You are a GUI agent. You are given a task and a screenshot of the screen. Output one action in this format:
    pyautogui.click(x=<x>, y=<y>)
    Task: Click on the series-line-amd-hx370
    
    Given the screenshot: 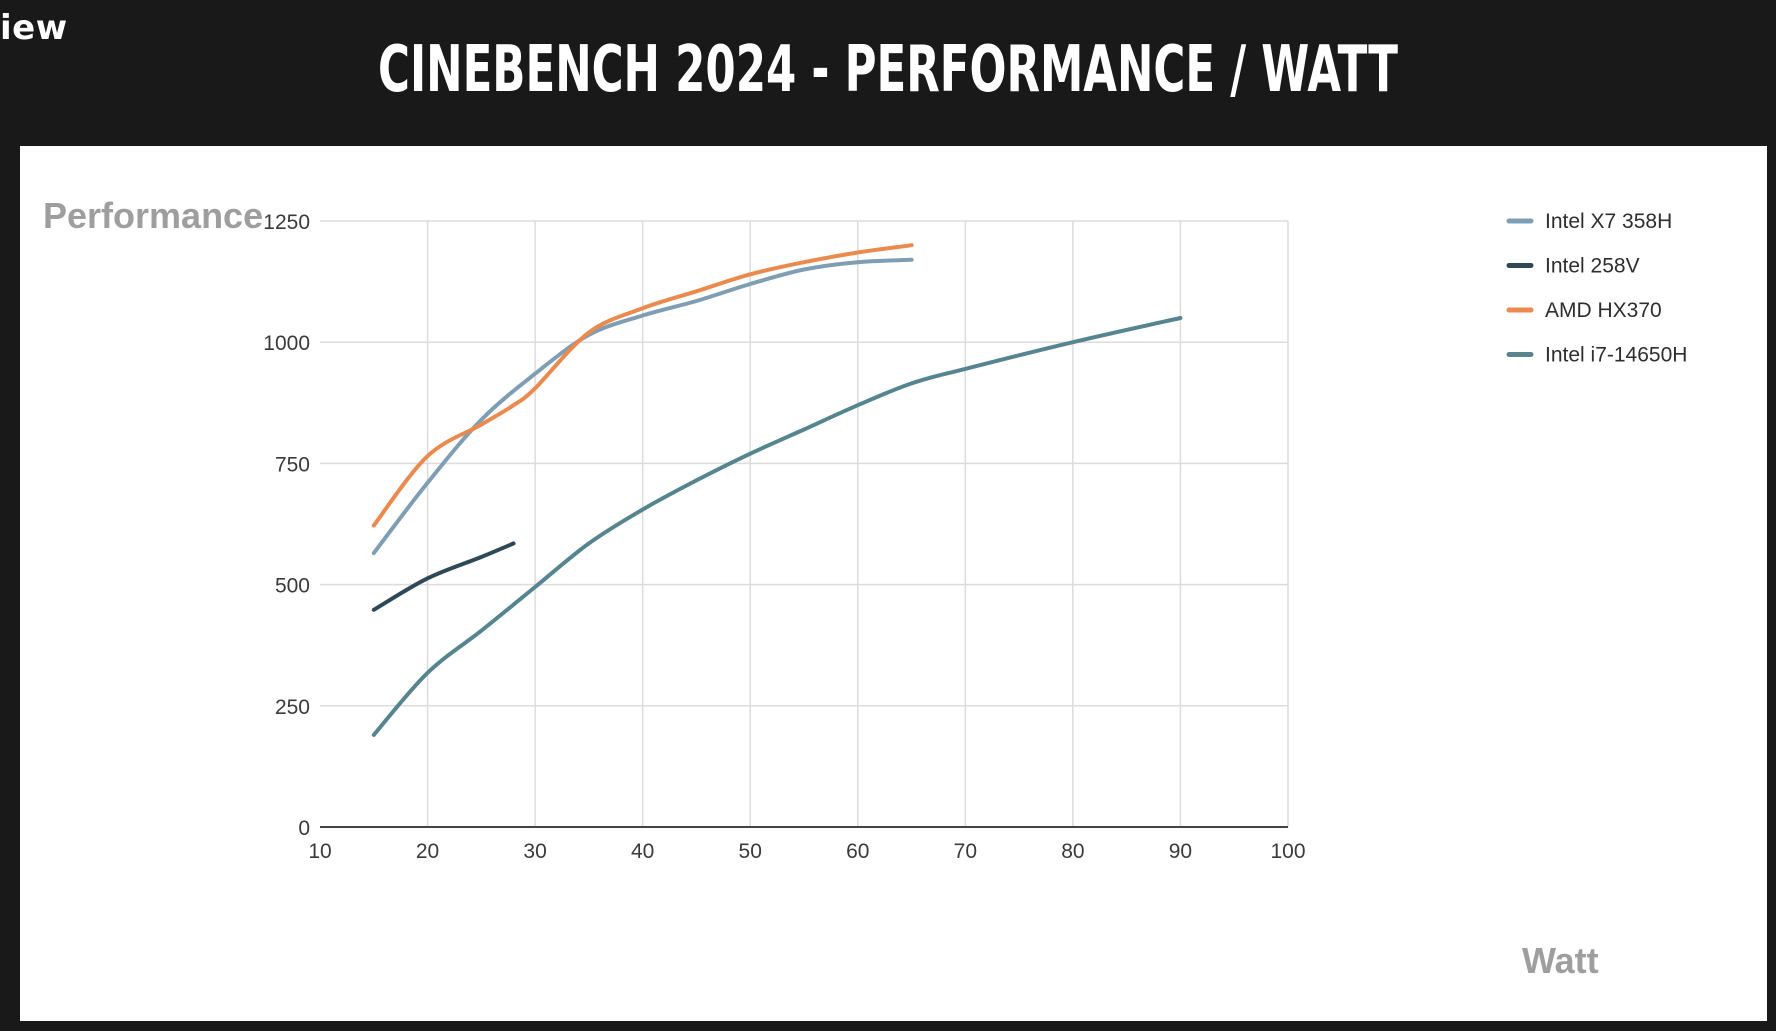 What is the action you would take?
    pyautogui.click(x=642, y=385)
    